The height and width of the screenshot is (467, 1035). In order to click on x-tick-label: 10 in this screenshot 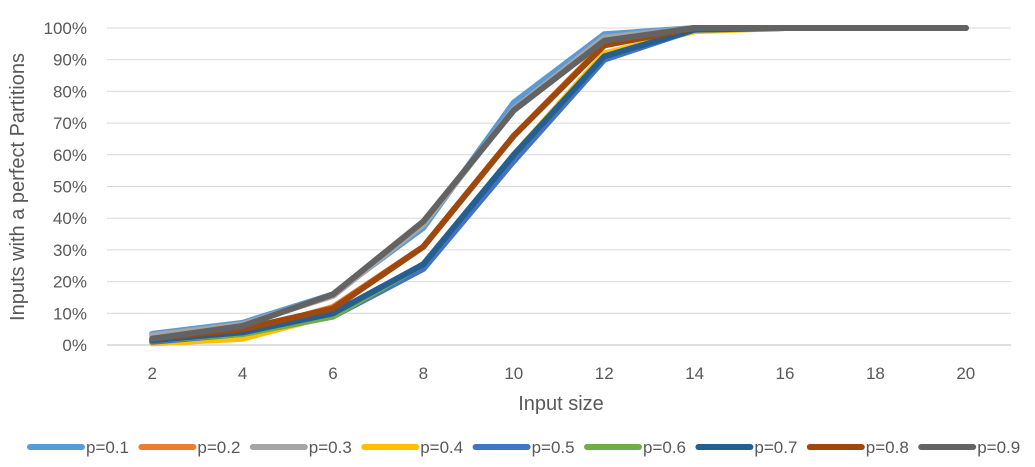, I will do `click(513, 373)`.